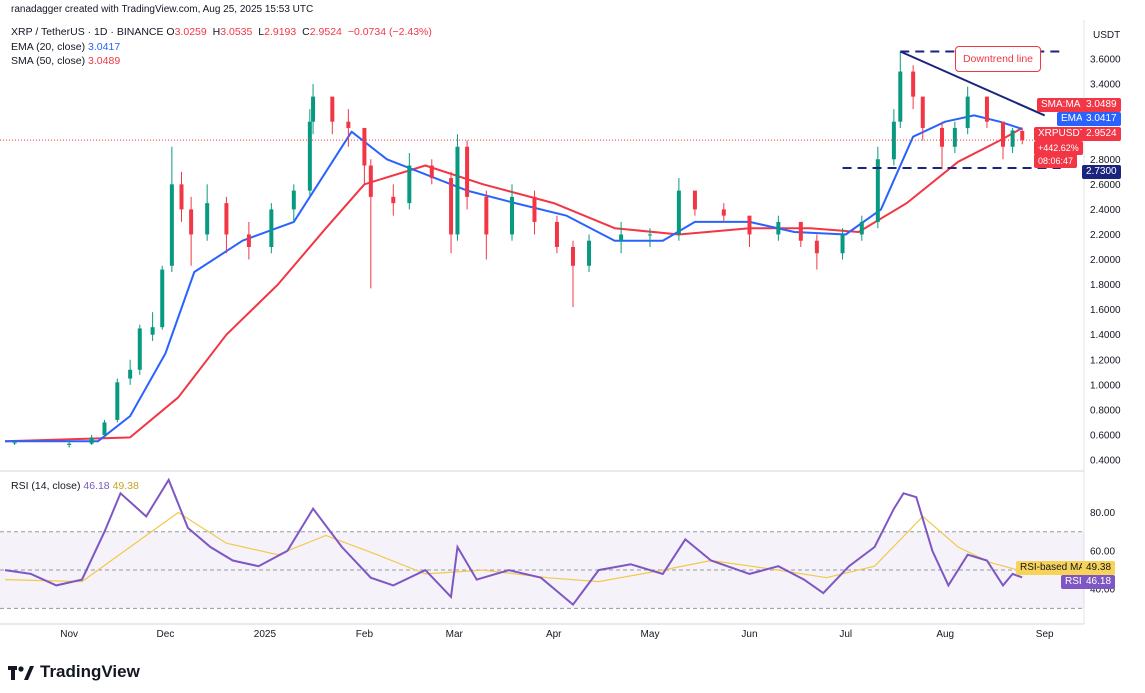 Image resolution: width=1145 pixels, height=693 pixels. What do you see at coordinates (87, 32) in the screenshot?
I see `symbol-label: XRP / TetherUS · 1D · BINANCE` at bounding box center [87, 32].